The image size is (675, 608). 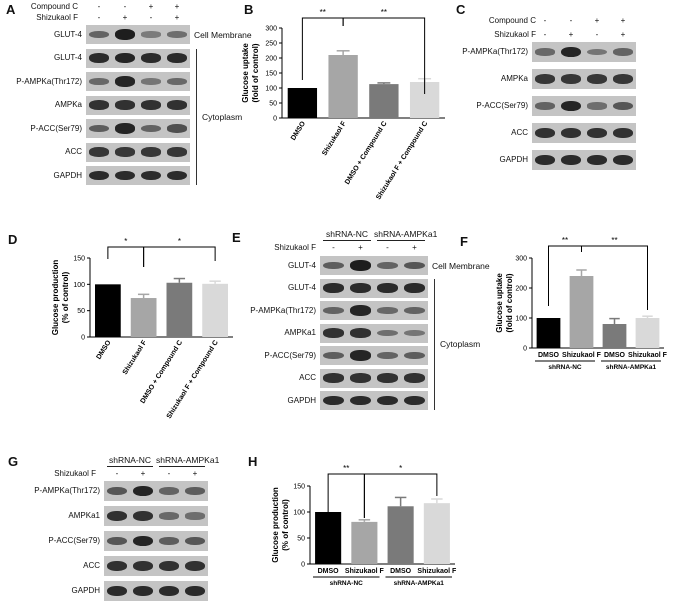 What do you see at coordinates (461, 265) in the screenshot?
I see `region-label-membrane: Cell Membrane` at bounding box center [461, 265].